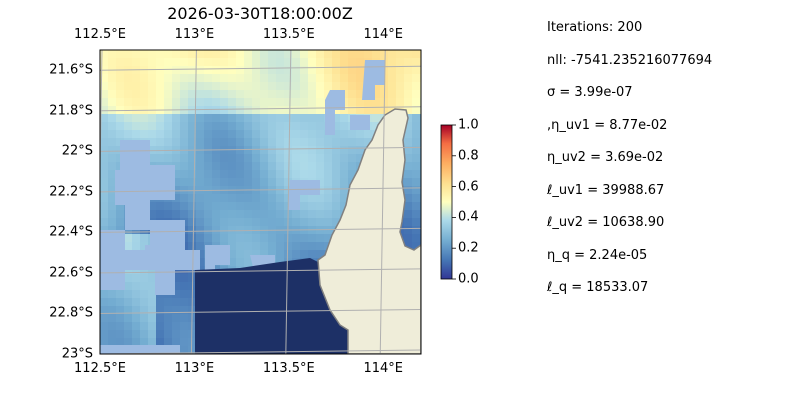  What do you see at coordinates (194, 368) in the screenshot?
I see `lon-tick-label-bottom: 113°E` at bounding box center [194, 368].